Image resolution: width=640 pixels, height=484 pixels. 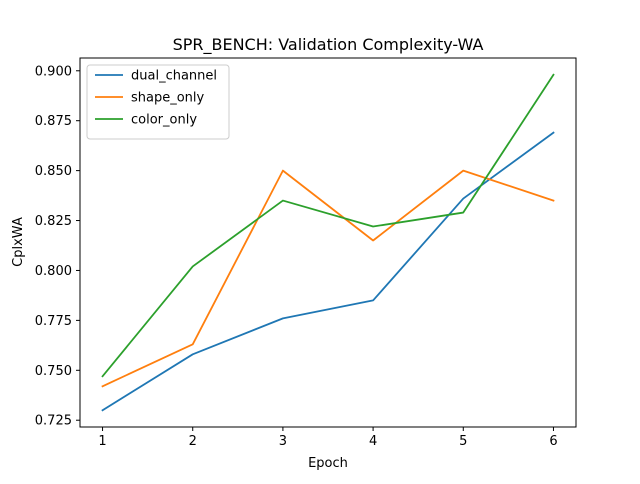 What do you see at coordinates (53, 71) in the screenshot?
I see `y-tick-label: 0.900` at bounding box center [53, 71].